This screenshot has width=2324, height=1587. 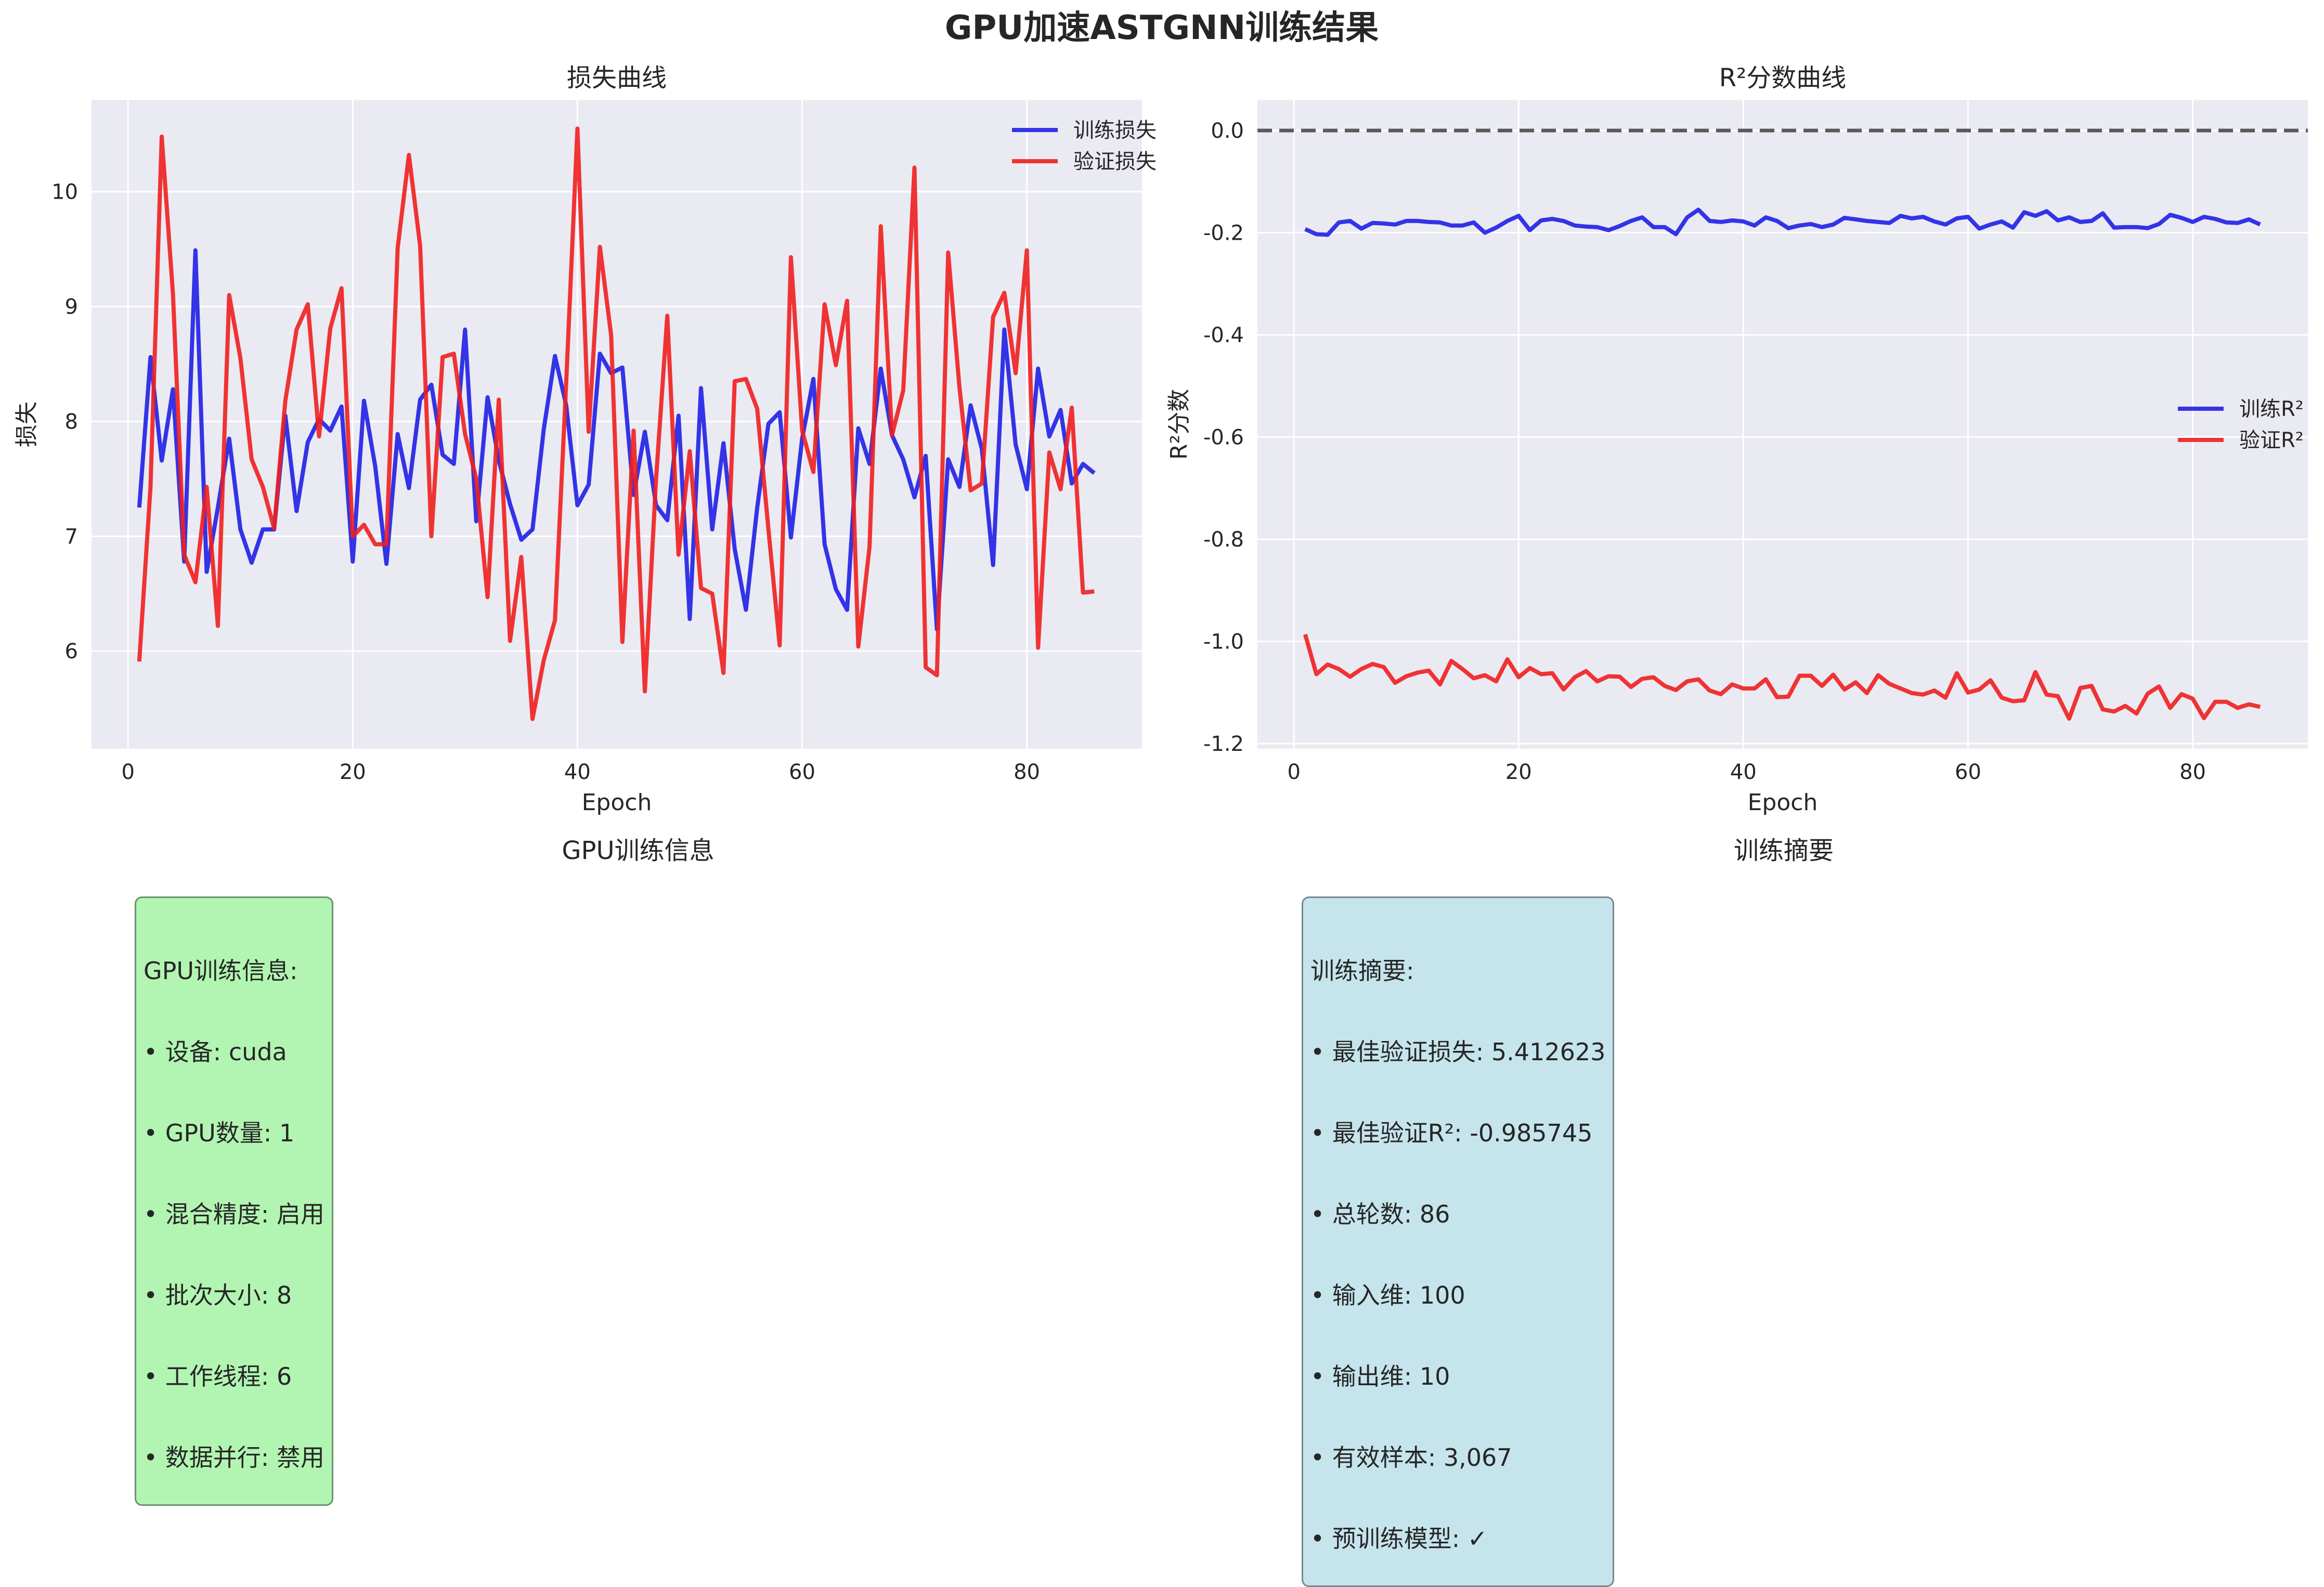 I want to click on y-axis-label: 损失, so click(x=27, y=424).